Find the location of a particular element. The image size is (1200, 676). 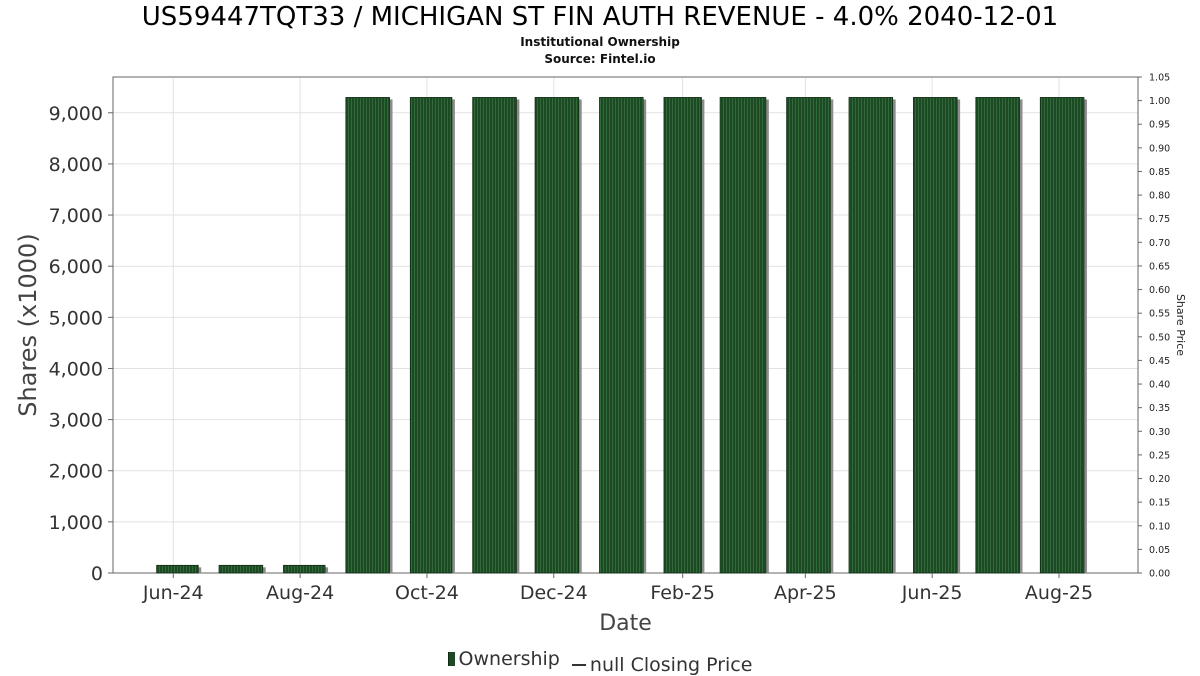

y2-tick-label: 0.90 is located at coordinates (1159, 148).